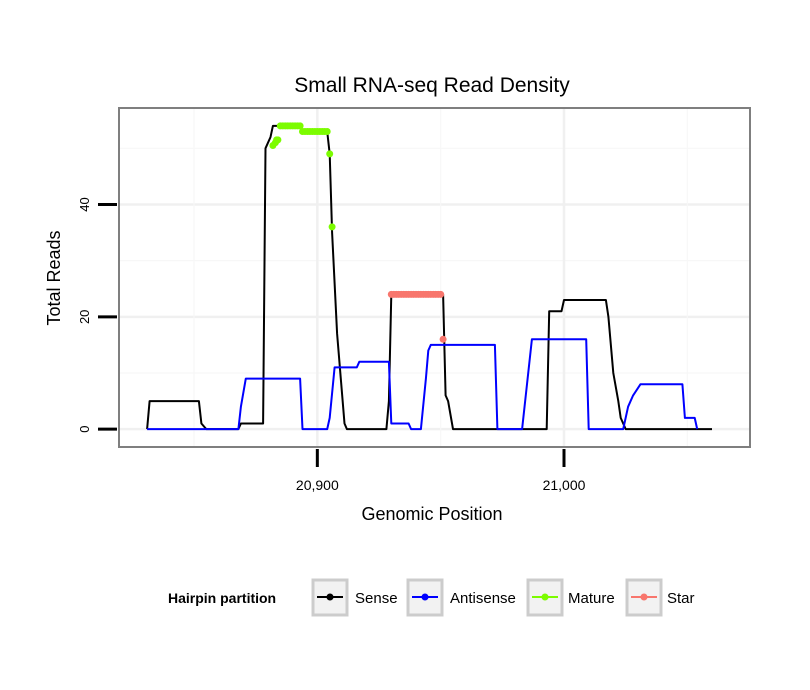  Describe the element at coordinates (84, 317) in the screenshot. I see `y-tick-label: 20` at that location.